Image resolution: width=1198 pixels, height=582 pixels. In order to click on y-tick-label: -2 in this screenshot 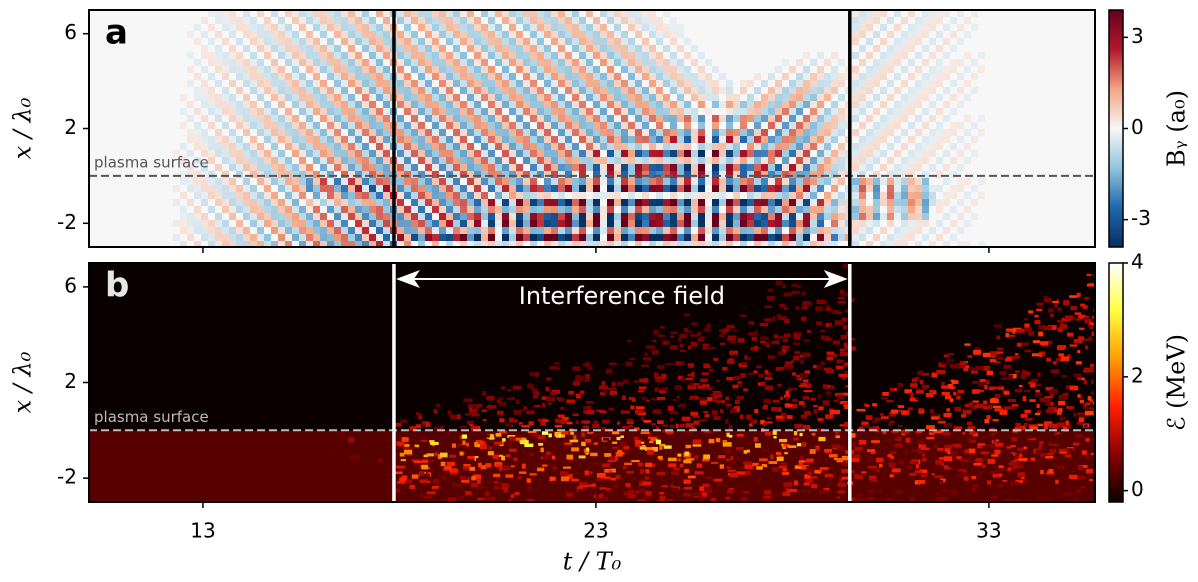, I will do `click(67, 477)`.